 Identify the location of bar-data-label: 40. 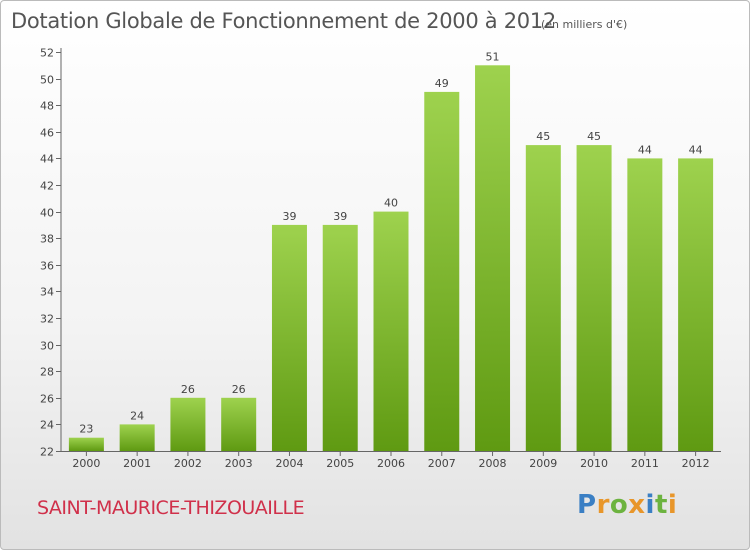
(391, 203).